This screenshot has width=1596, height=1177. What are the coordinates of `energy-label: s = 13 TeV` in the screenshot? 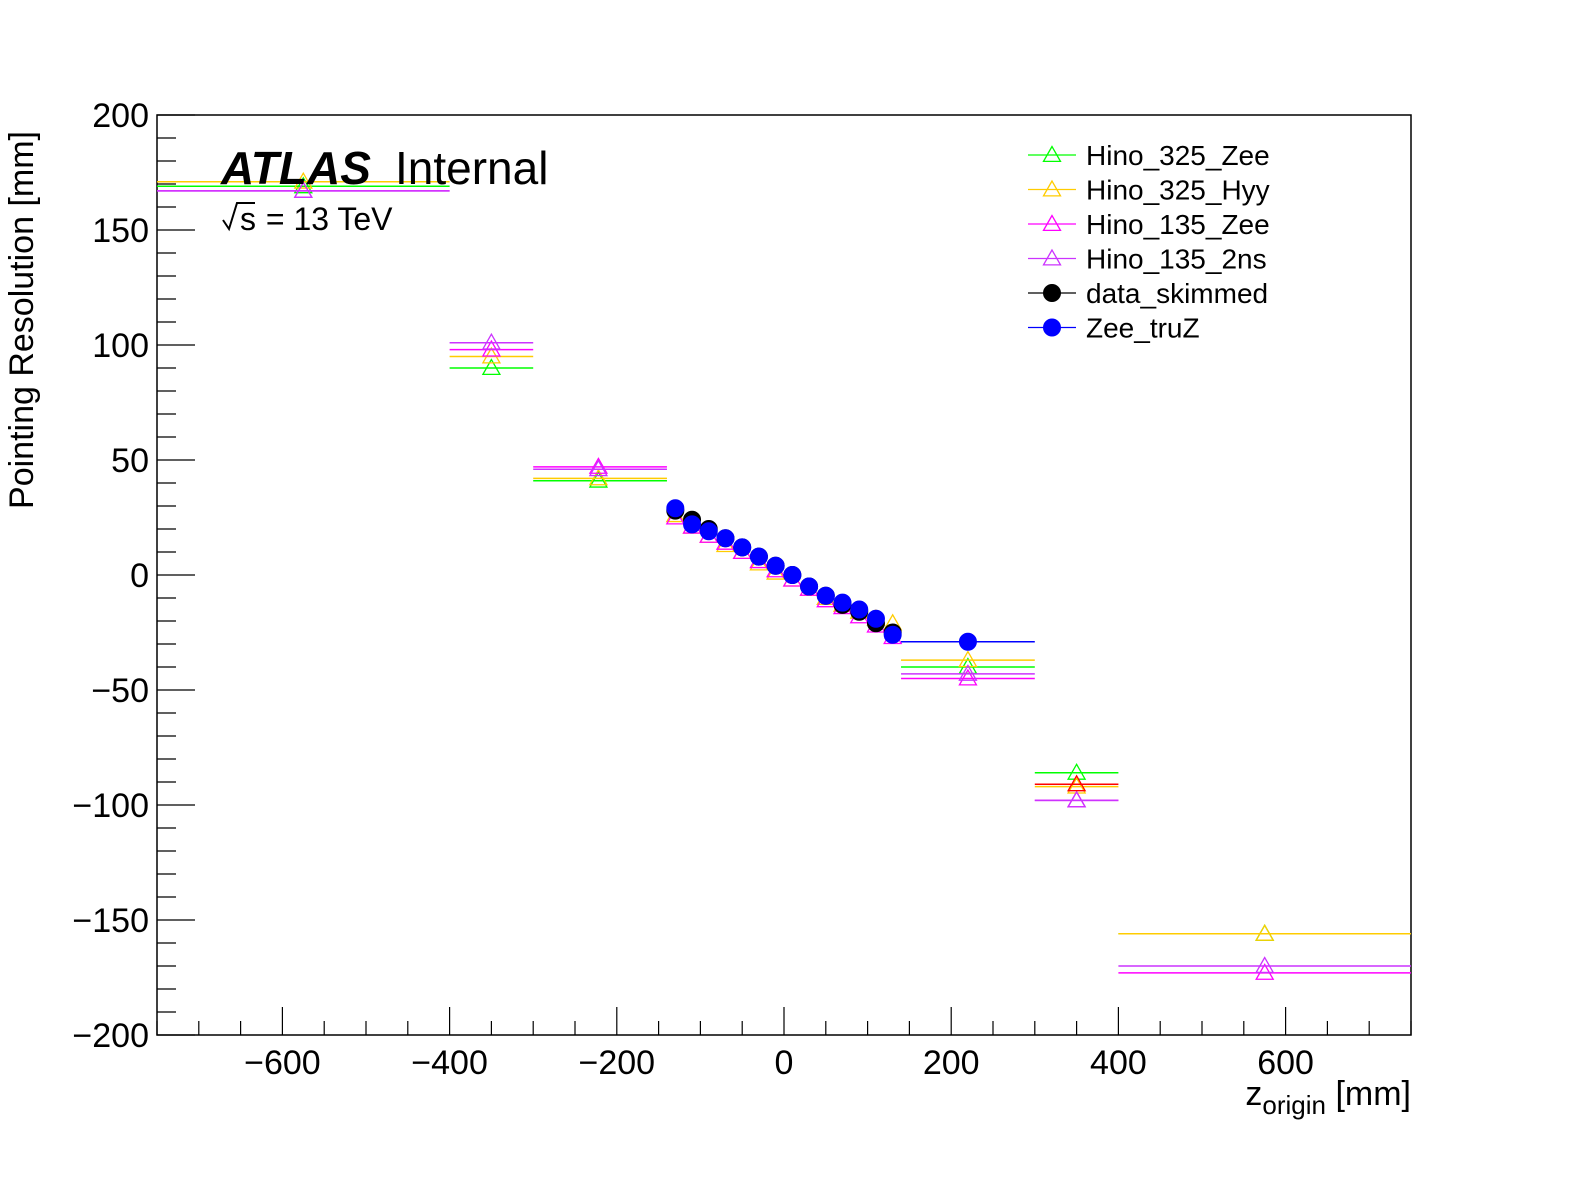 It's located at (307, 219).